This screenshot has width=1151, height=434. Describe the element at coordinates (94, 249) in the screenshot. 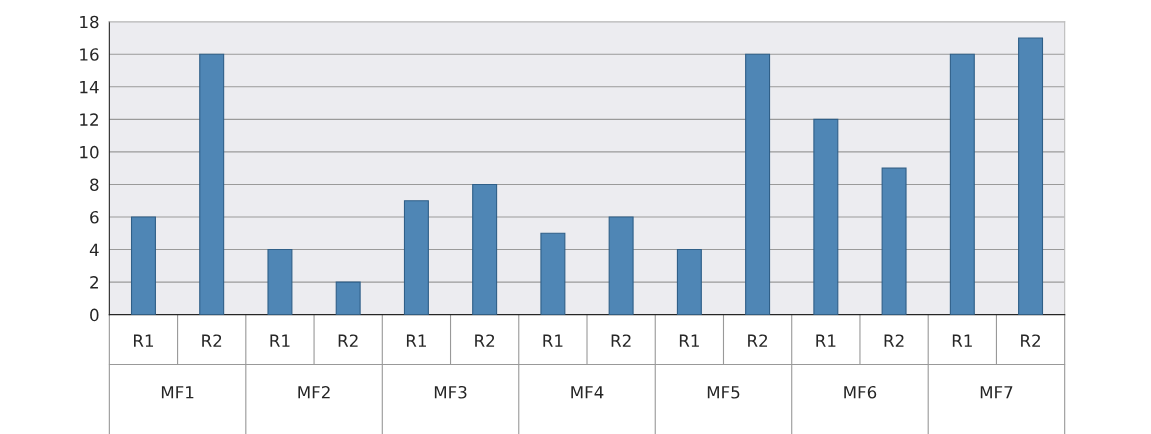

I see `y-tick-label: 4` at that location.